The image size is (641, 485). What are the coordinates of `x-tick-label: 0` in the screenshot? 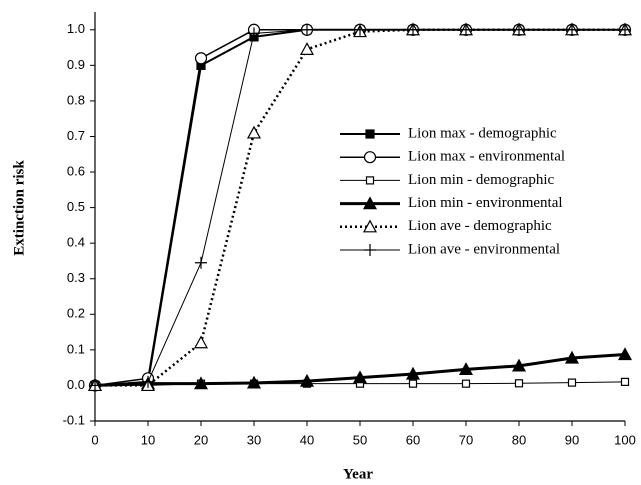 It's located at (94, 439).